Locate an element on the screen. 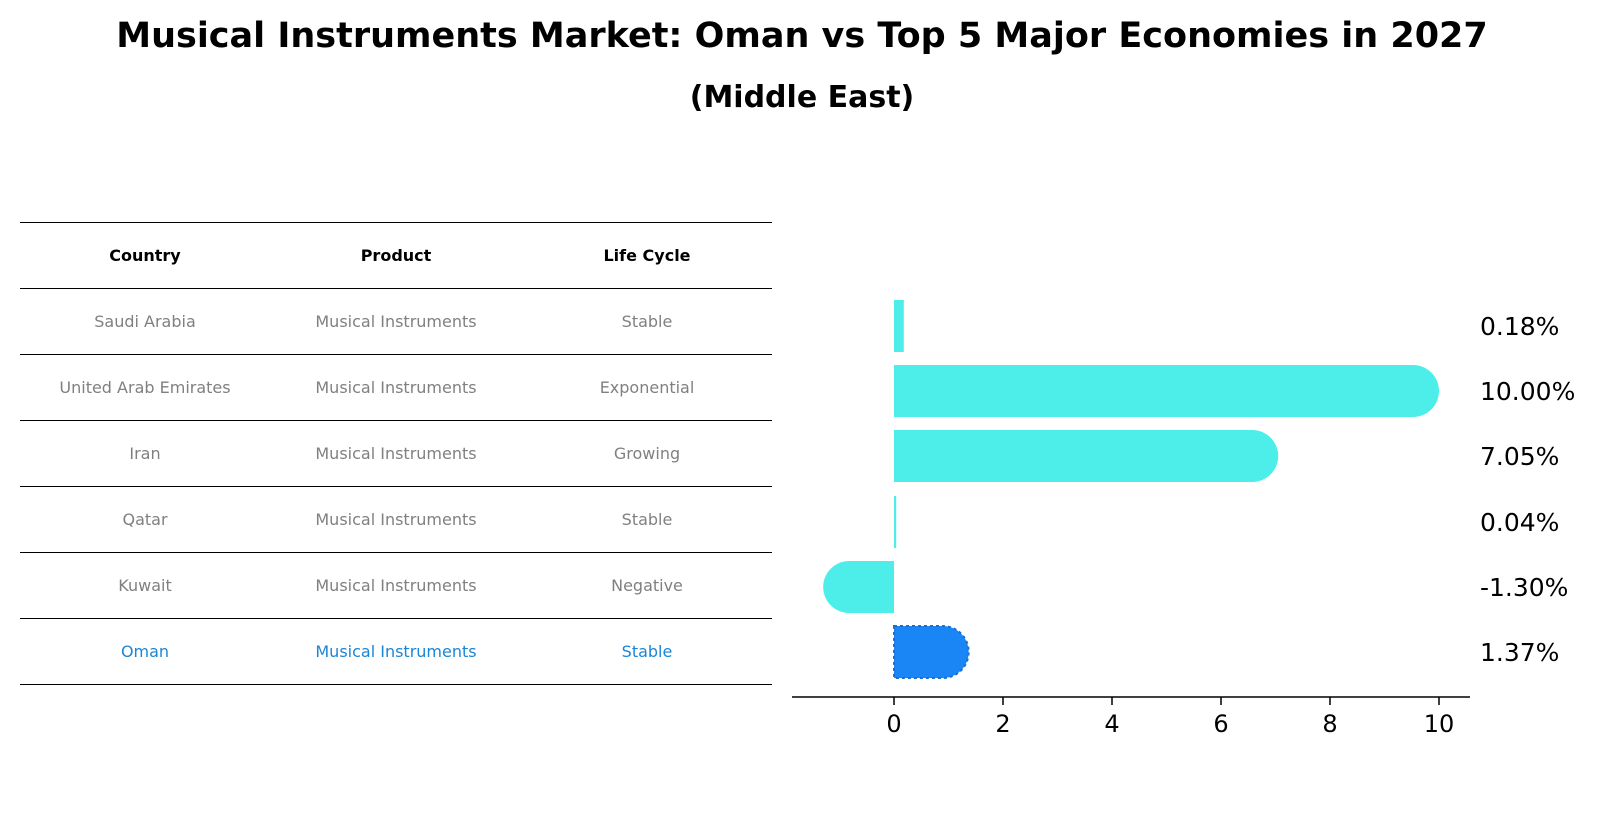 This screenshot has height=823, width=1604. header-country: Country is located at coordinates (145, 255).